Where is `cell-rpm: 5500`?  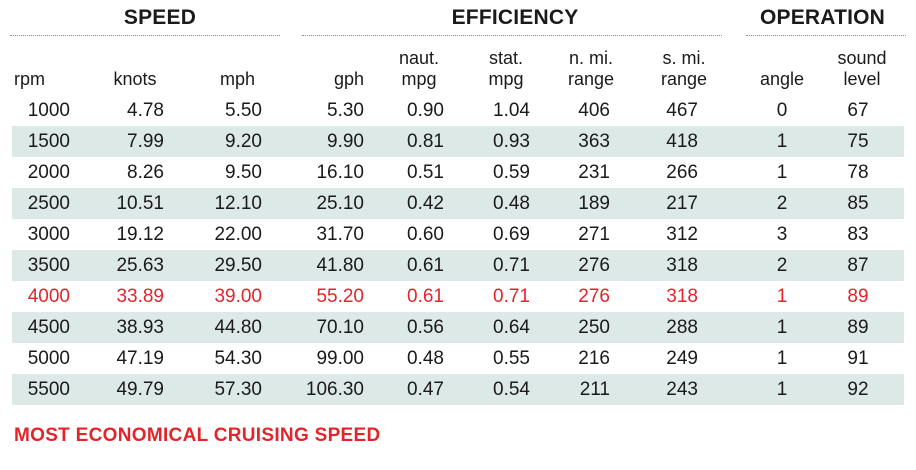
cell-rpm: 5500 is located at coordinates (48, 389).